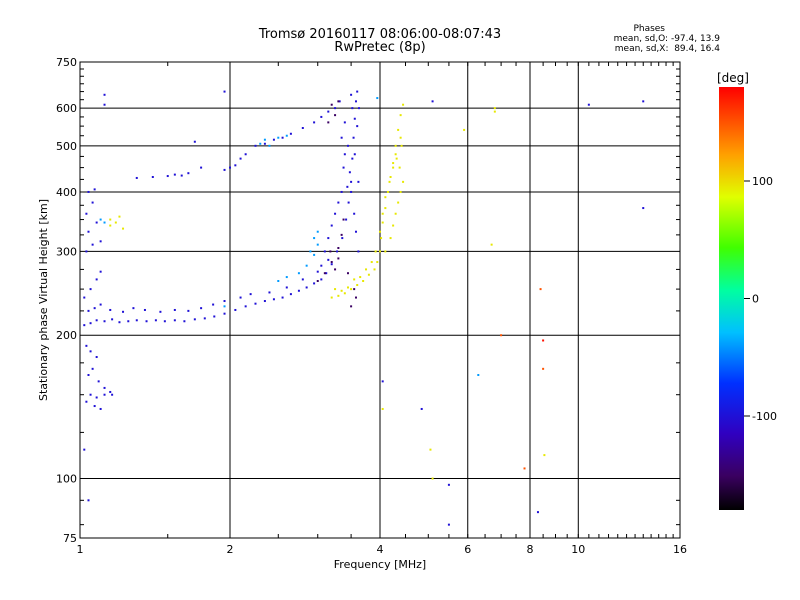  What do you see at coordinates (731, 298) in the screenshot?
I see `colorbar` at bounding box center [731, 298].